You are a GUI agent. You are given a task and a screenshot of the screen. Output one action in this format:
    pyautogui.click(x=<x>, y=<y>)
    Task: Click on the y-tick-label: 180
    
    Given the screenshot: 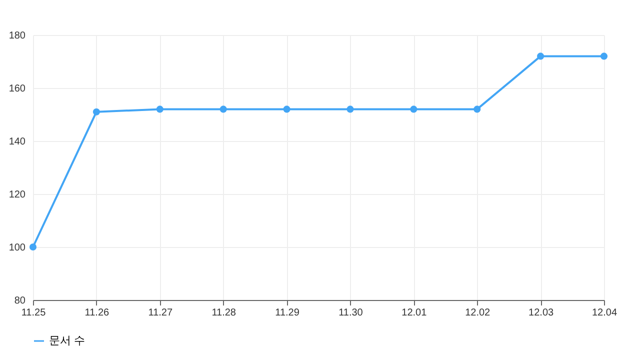 What is the action you would take?
    pyautogui.click(x=17, y=36)
    